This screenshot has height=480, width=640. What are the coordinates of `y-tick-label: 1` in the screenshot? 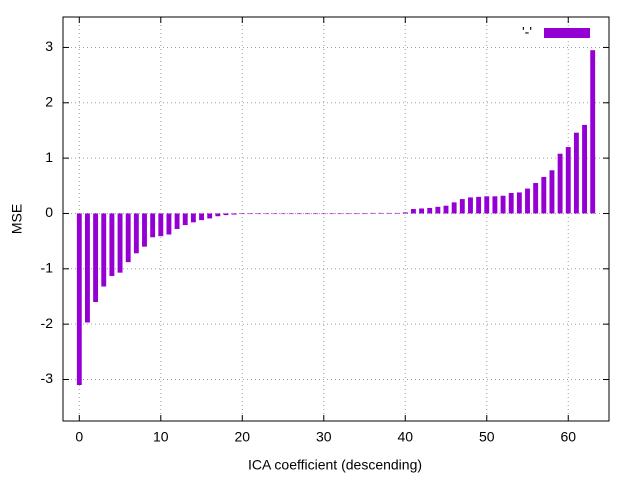 It's located at (49, 157).